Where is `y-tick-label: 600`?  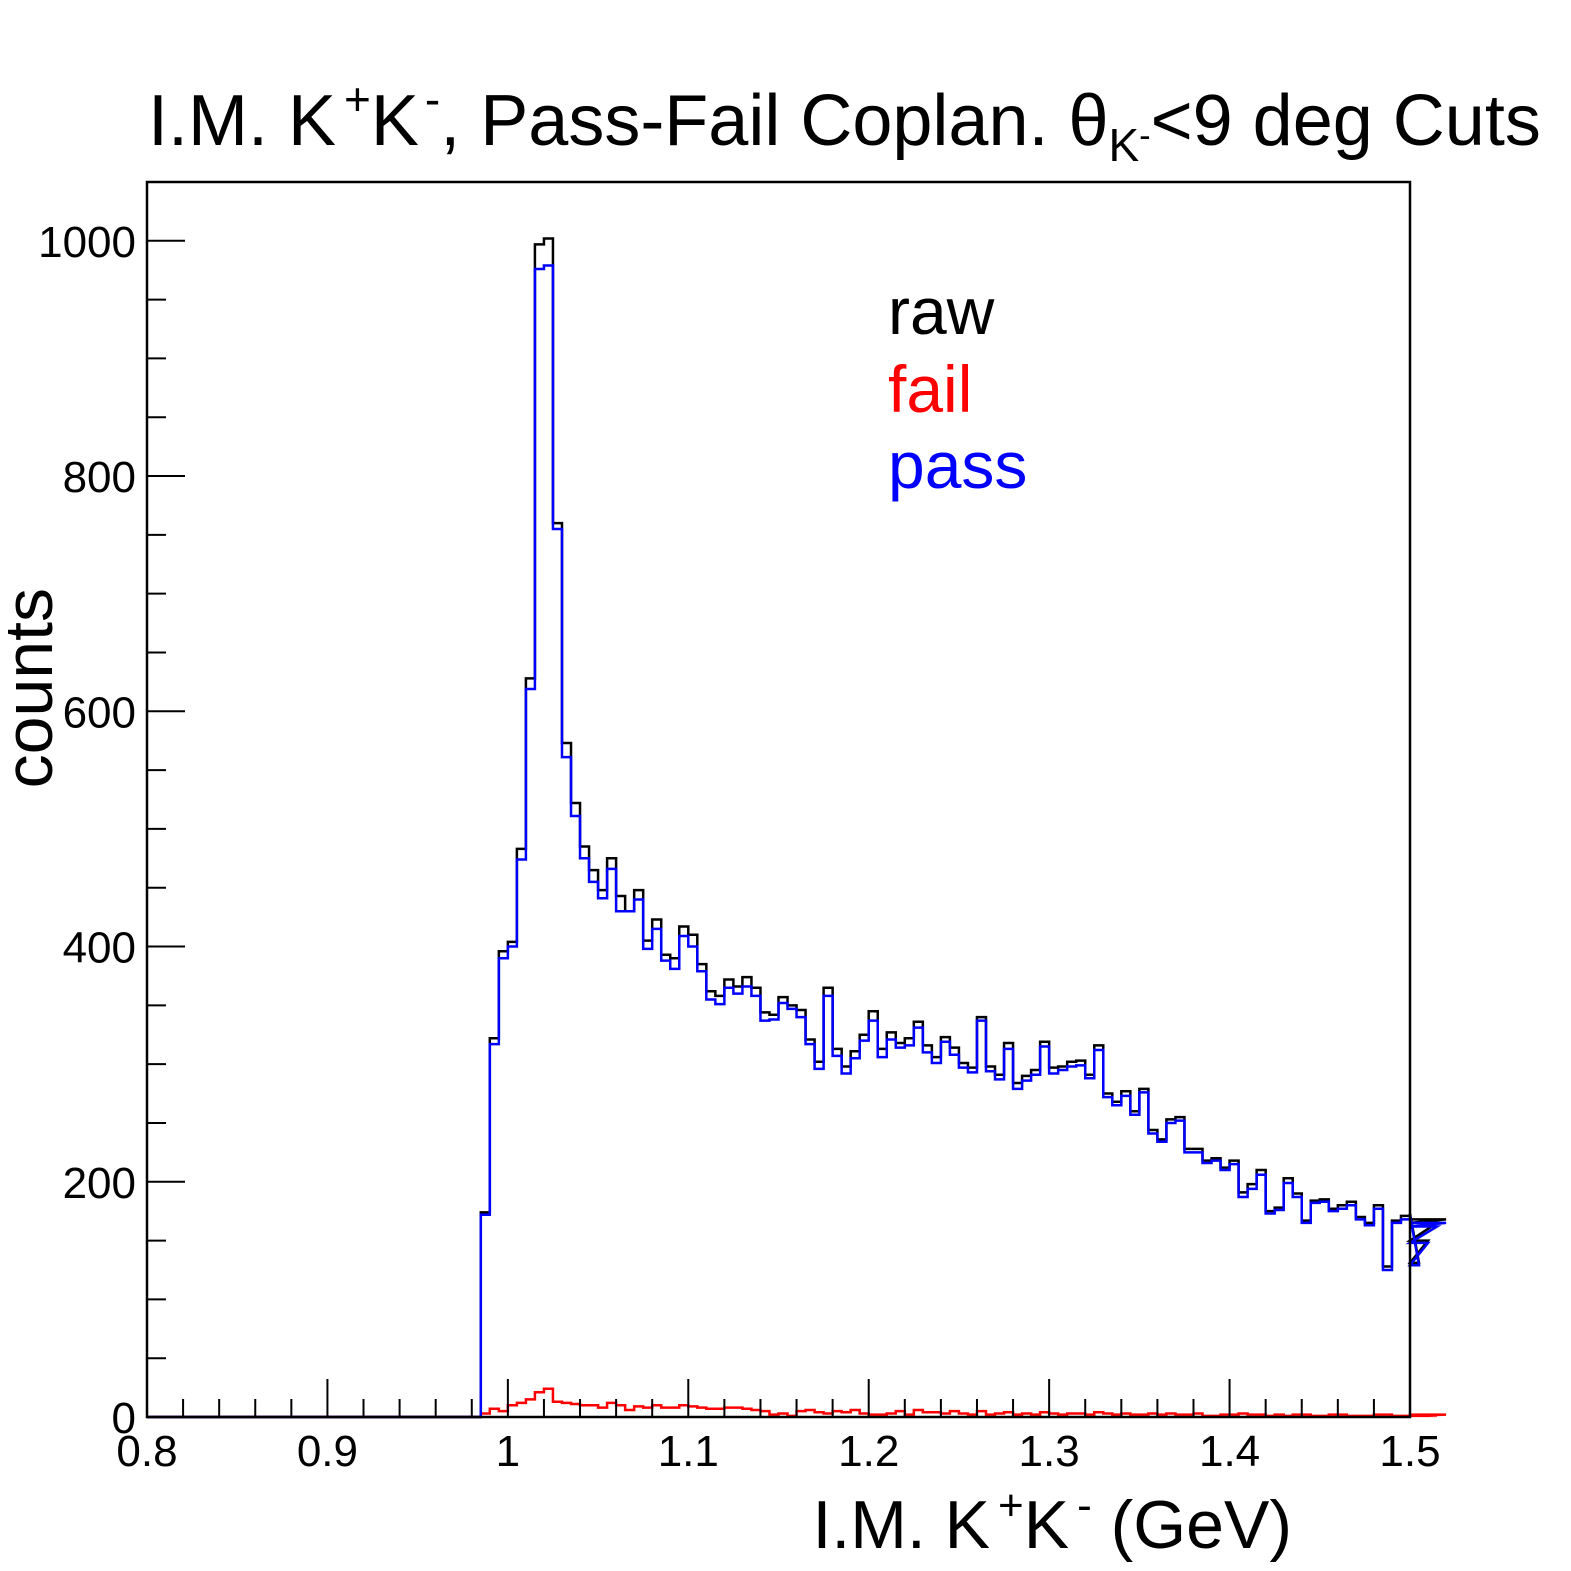 y-tick-label: 600 is located at coordinates (99, 712).